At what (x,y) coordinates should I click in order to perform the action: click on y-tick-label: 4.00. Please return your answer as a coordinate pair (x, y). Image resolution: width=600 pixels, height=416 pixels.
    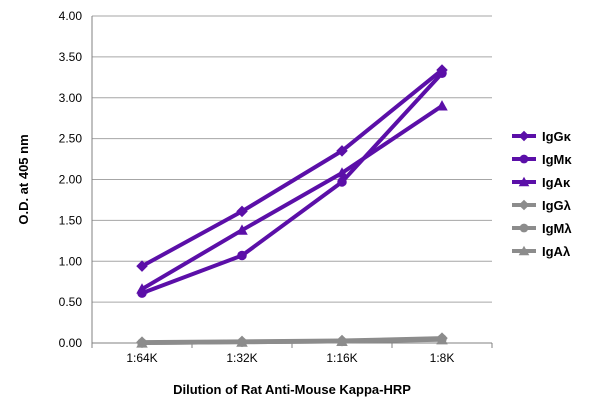
    Looking at the image, I should click on (71, 16).